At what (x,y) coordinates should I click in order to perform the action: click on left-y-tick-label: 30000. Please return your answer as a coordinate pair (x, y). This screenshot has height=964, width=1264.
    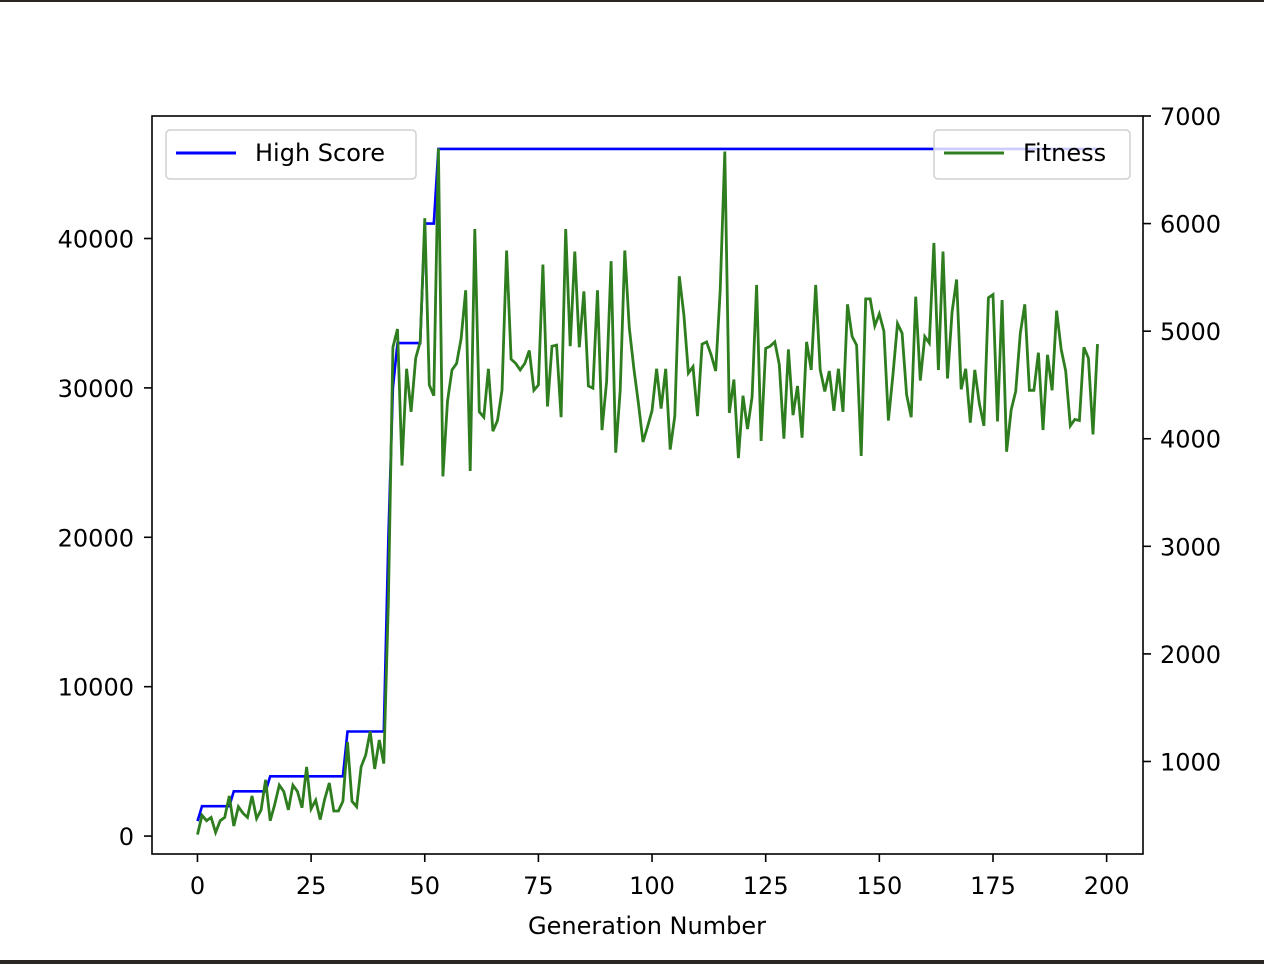
    Looking at the image, I should click on (96, 389).